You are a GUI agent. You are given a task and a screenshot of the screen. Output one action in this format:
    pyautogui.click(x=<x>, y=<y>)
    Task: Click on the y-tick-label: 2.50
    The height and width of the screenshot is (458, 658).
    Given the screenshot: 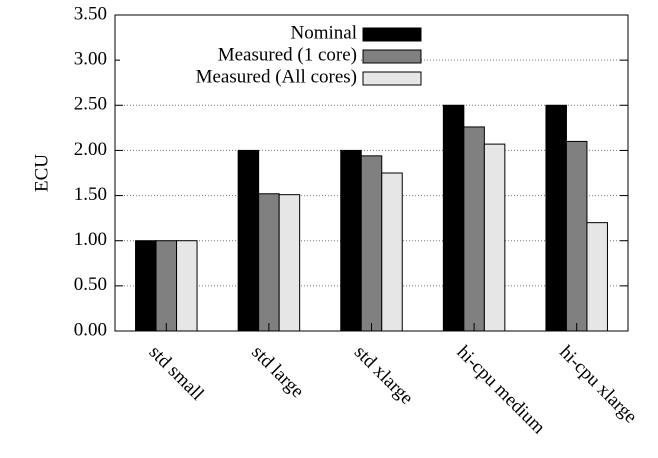 What is the action you would take?
    pyautogui.click(x=90, y=104)
    